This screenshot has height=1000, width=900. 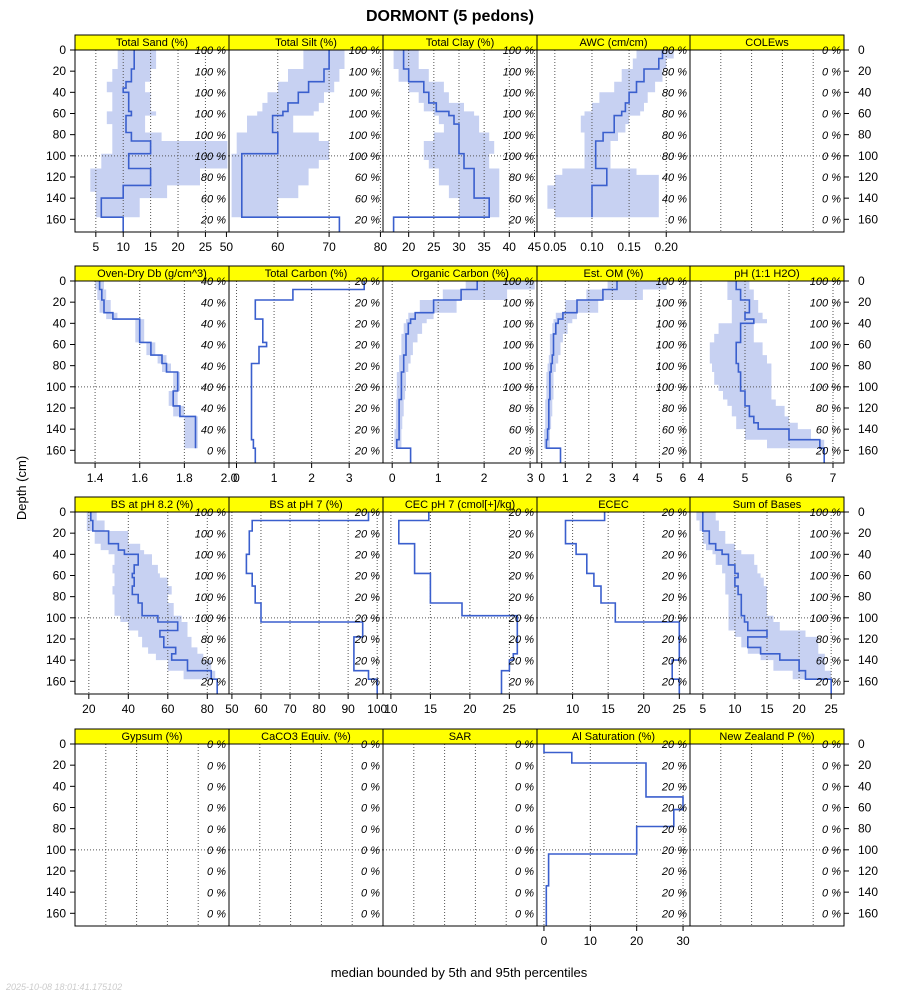 What do you see at coordinates (613, 43) in the screenshot?
I see `panel-title: AWC (cm/cm)` at bounding box center [613, 43].